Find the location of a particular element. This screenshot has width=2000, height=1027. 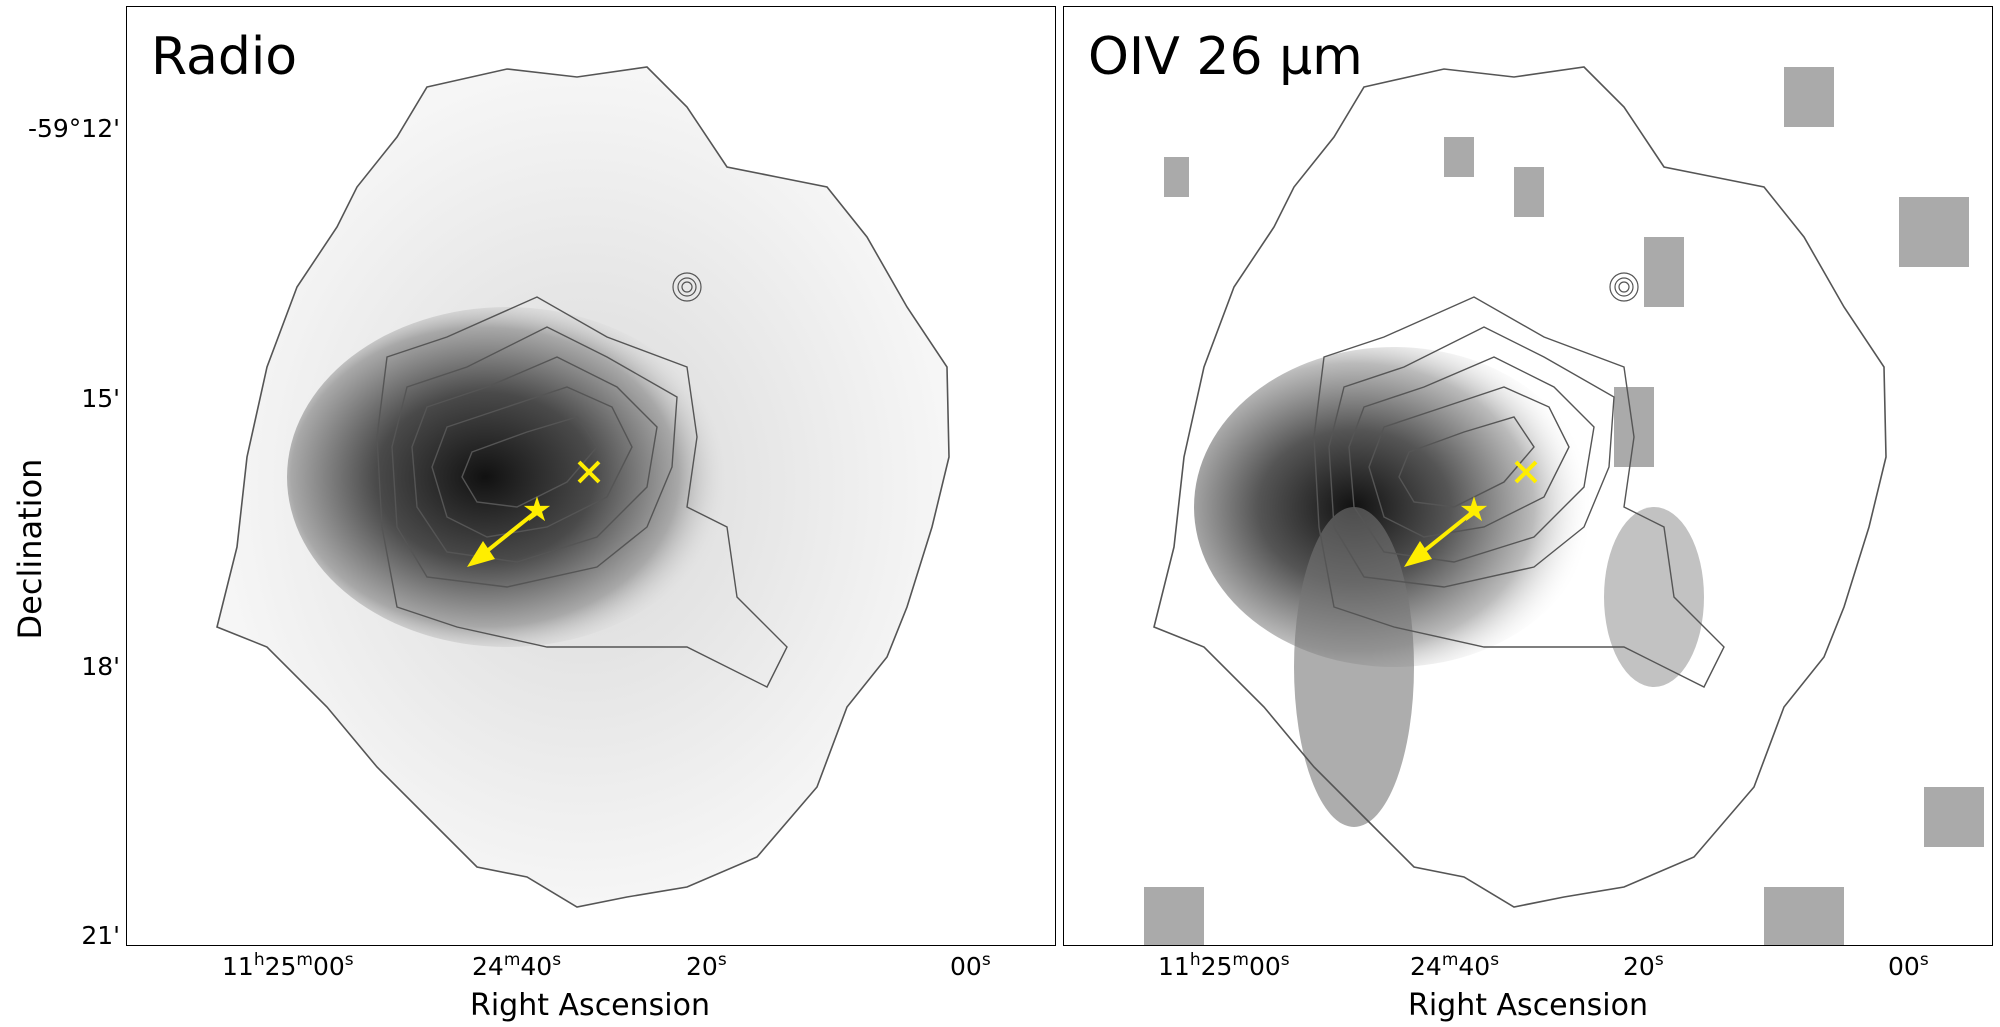

y-tick-label: 21' is located at coordinates (100, 935).